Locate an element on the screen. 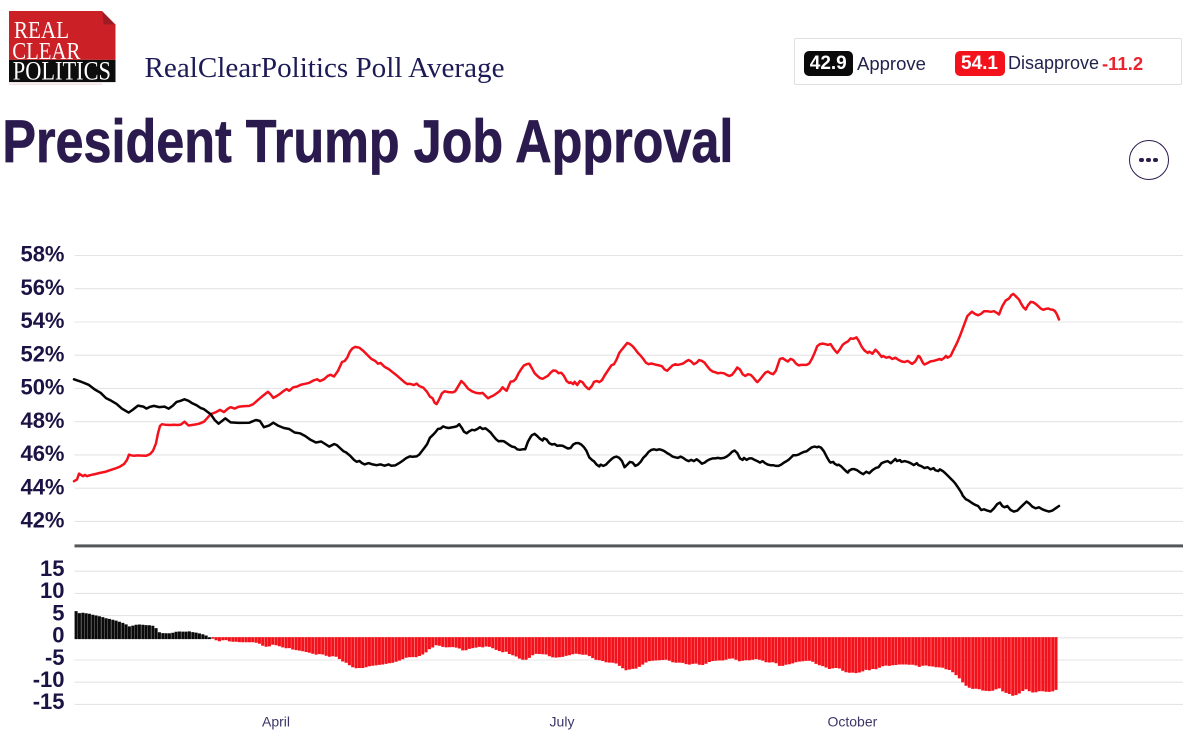 This screenshot has height=751, width=1196. svg-text: 42% is located at coordinates (42, 520).